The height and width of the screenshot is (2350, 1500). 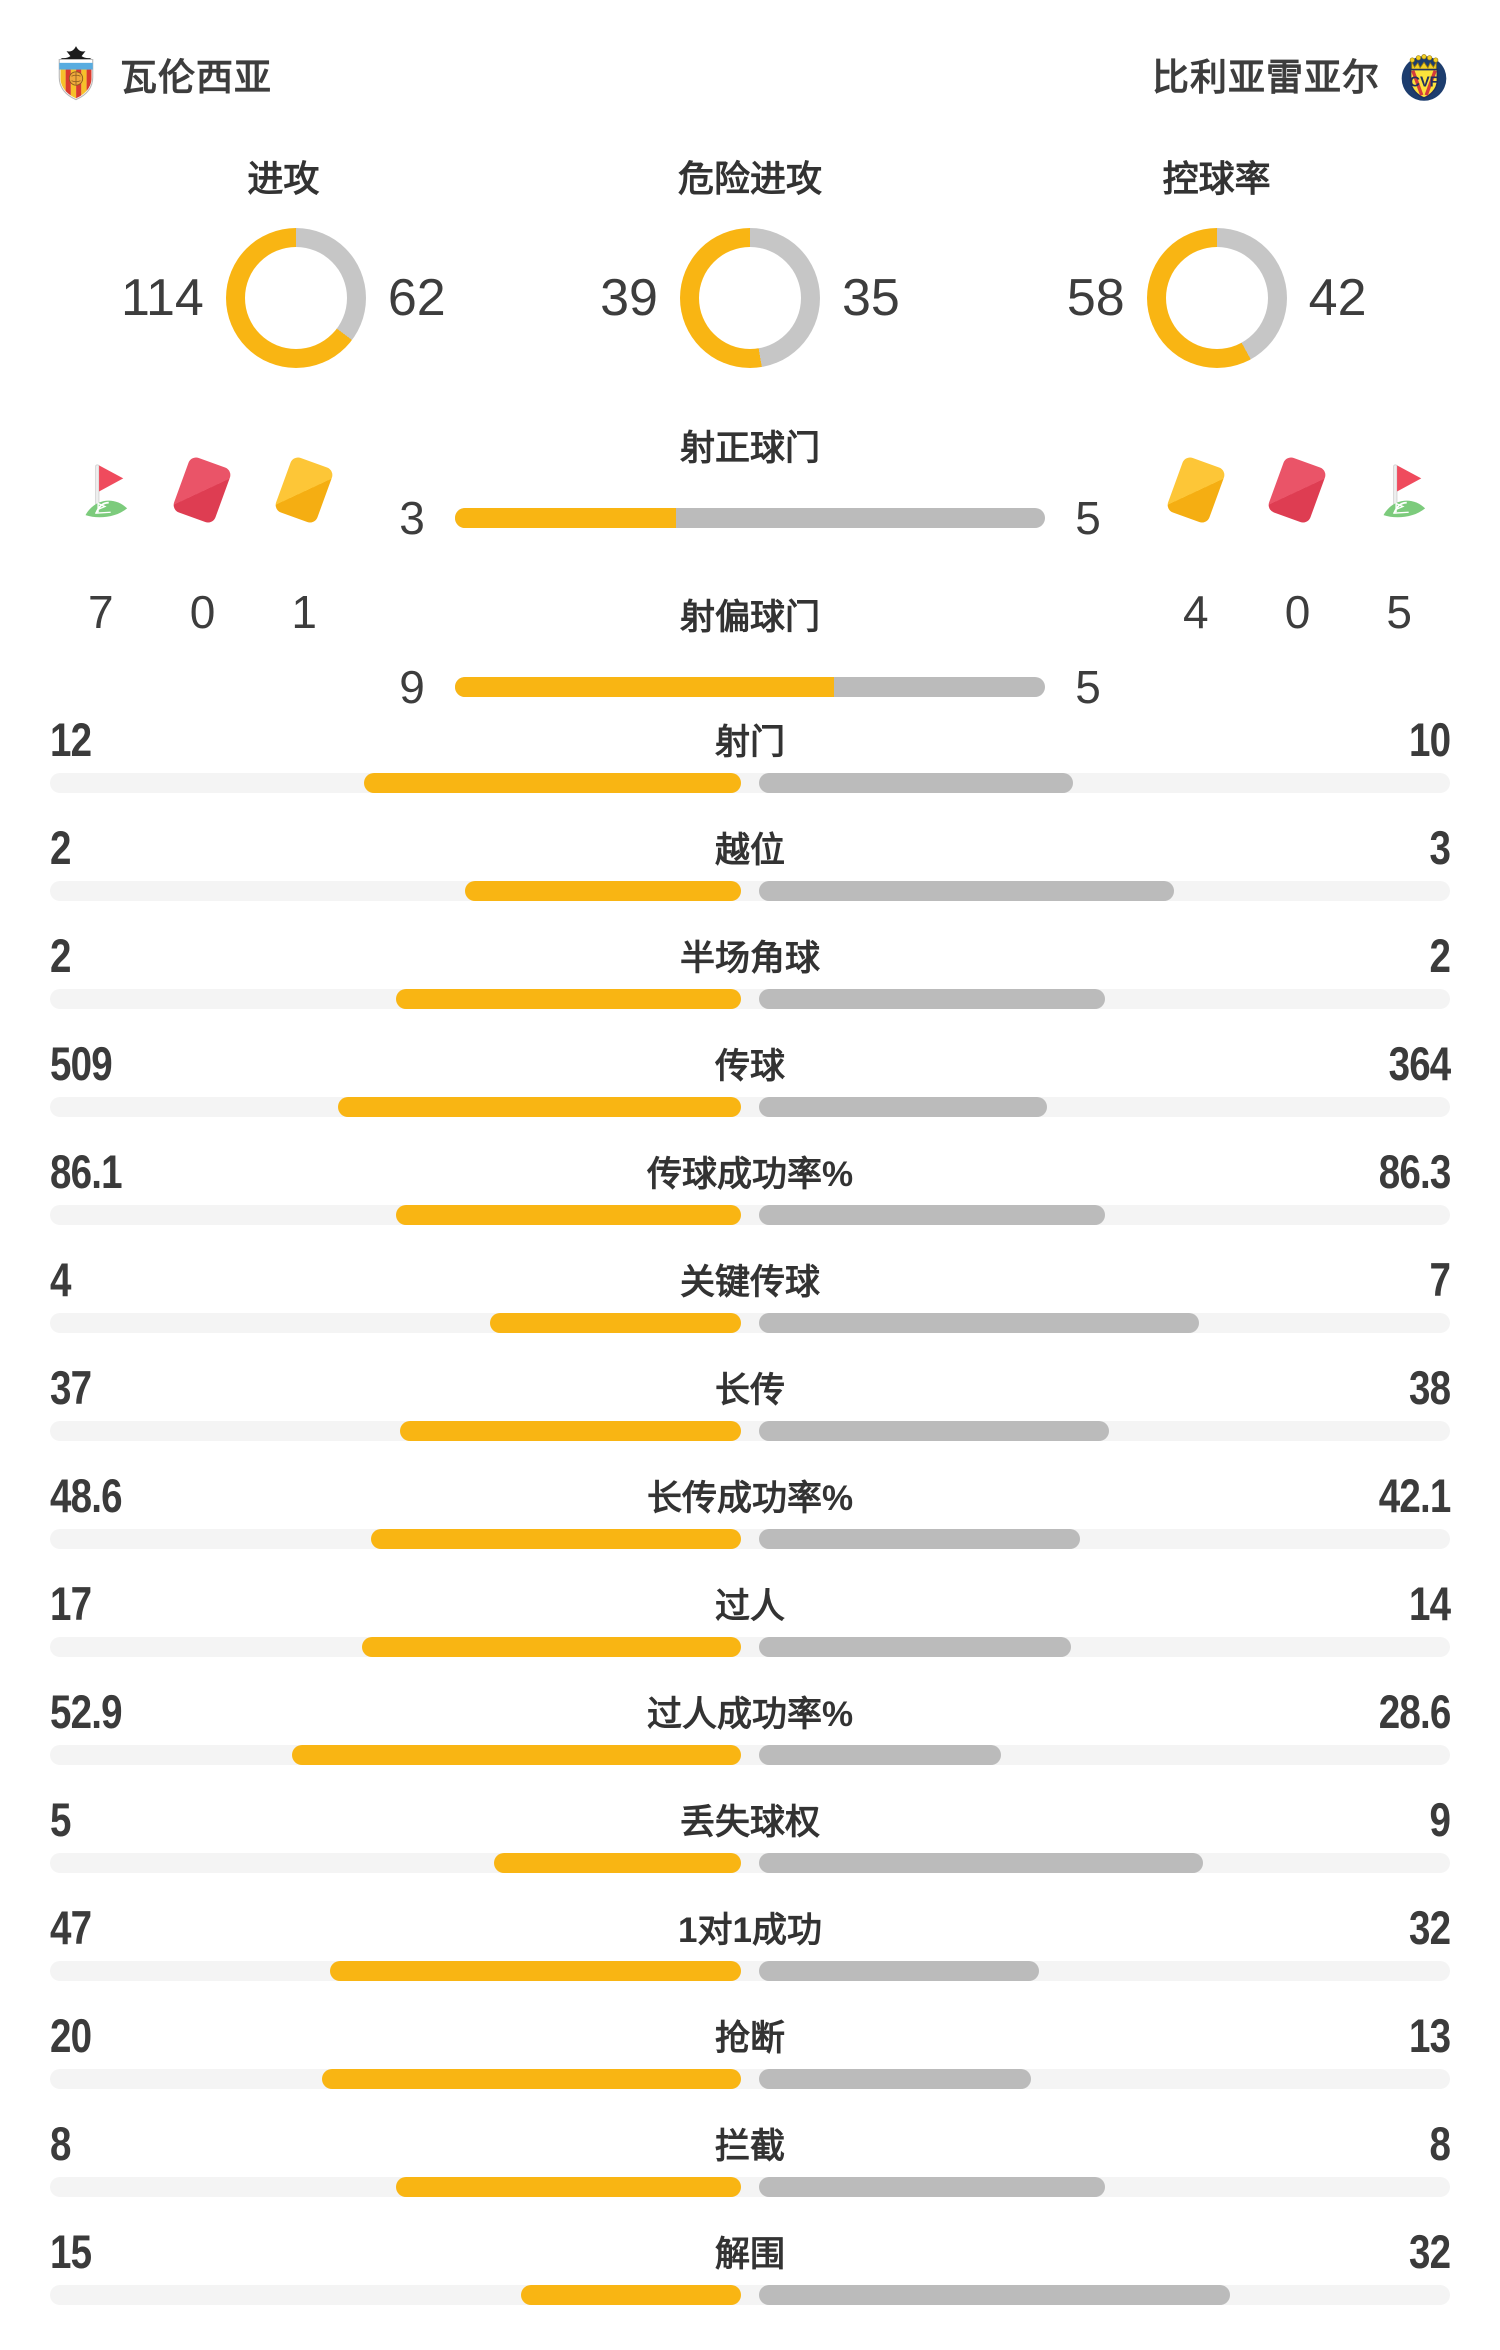 I want to click on red-card-icon, so click(x=202, y=490).